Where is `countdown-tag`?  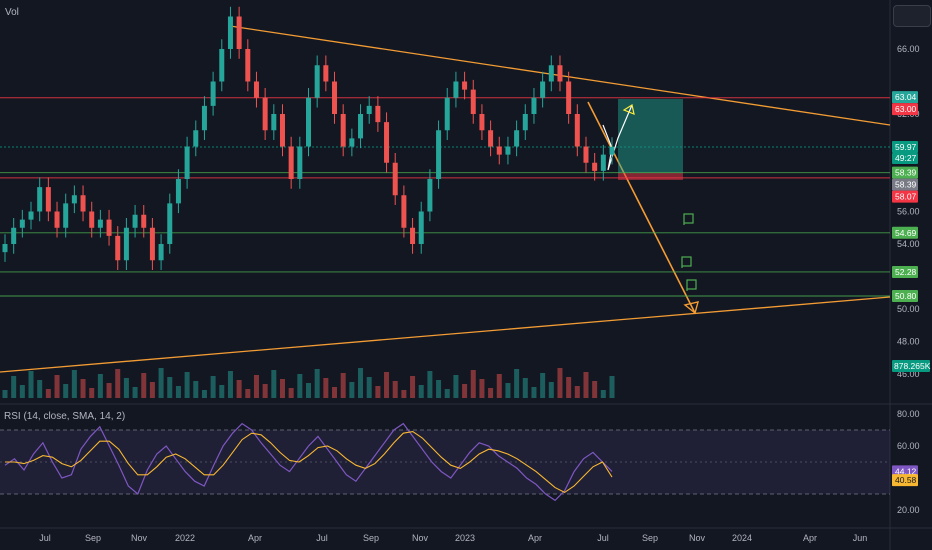
countdown-tag is located at coordinates (905, 158).